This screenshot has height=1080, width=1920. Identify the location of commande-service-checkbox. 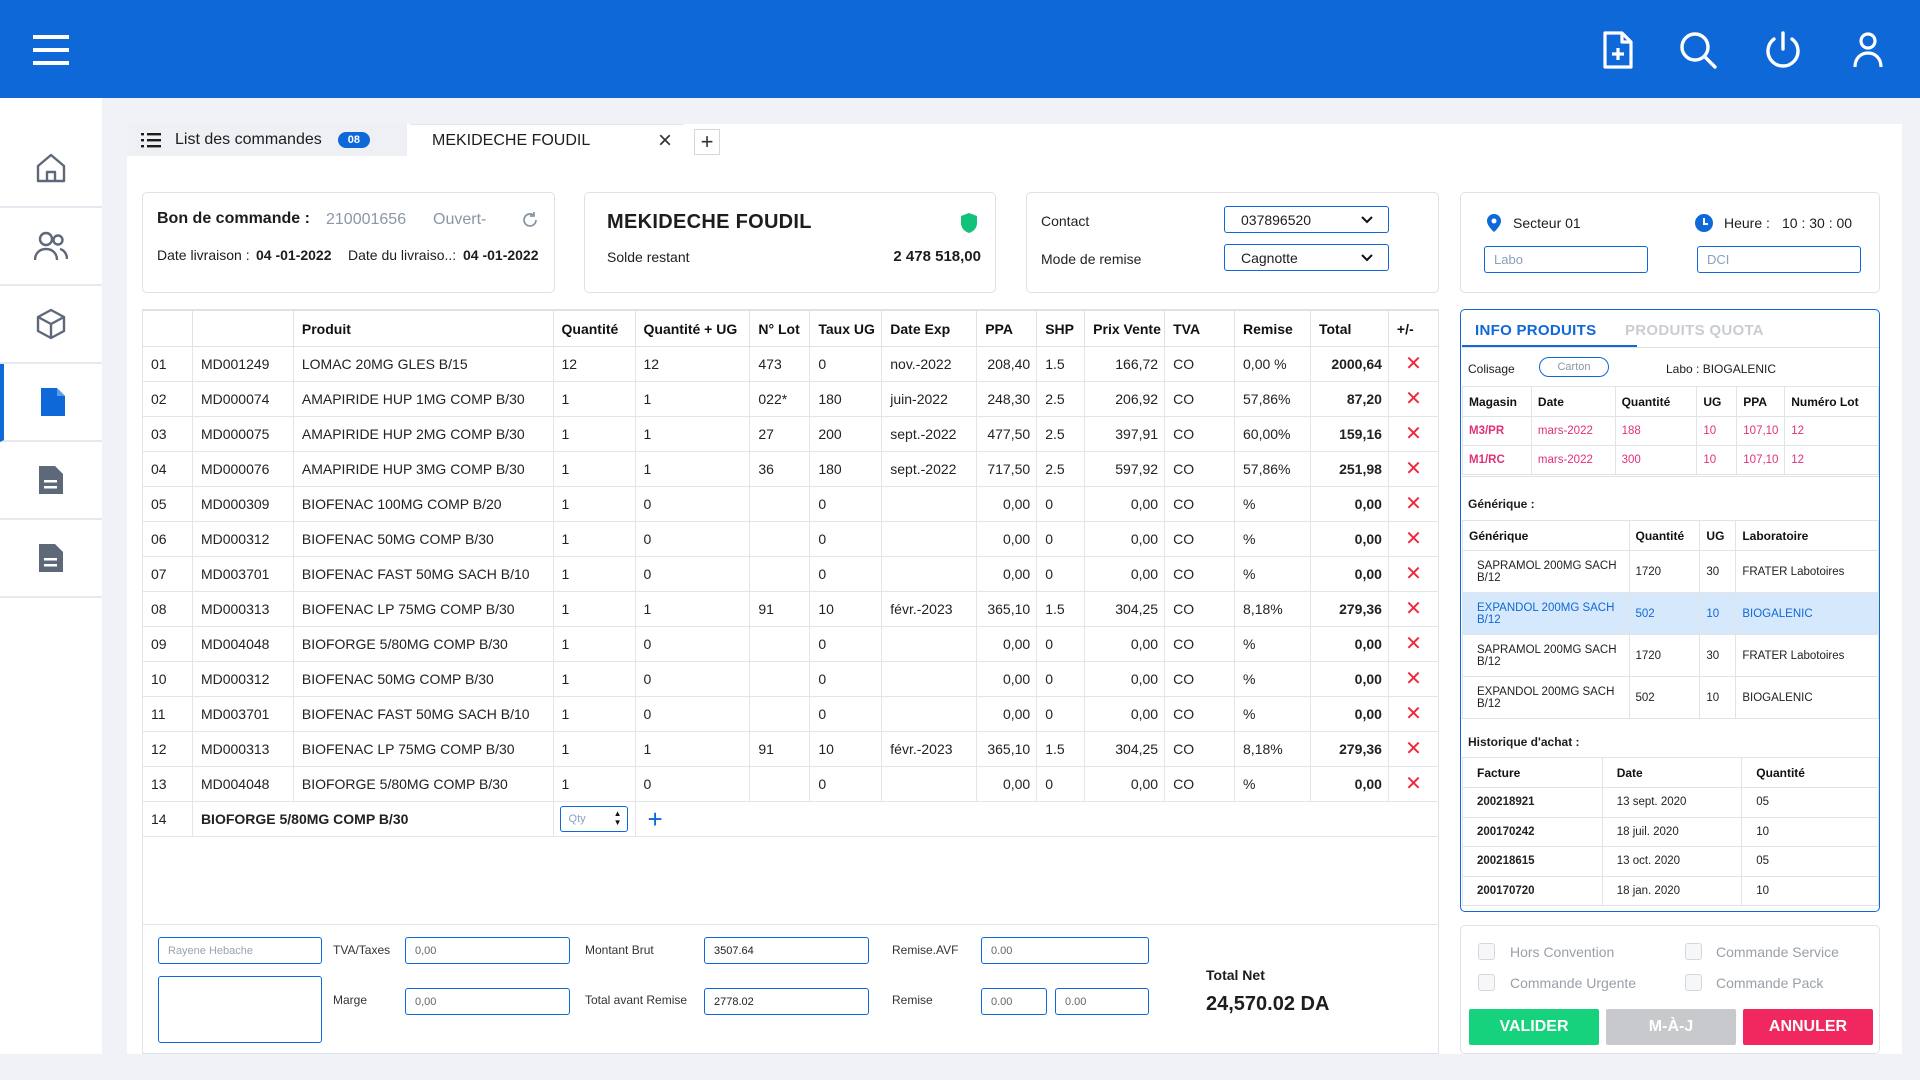
(1693, 951).